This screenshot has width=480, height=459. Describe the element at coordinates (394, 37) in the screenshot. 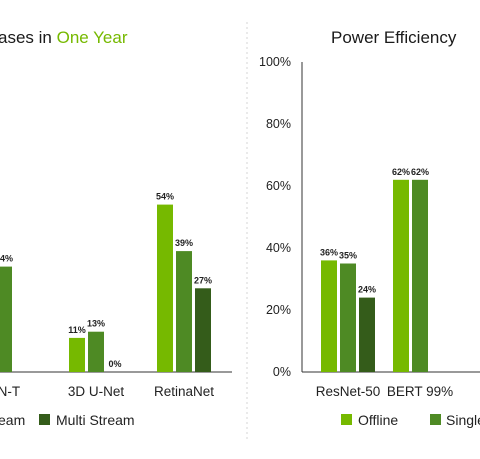

I see `right-chart-title: Power Efficiency` at that location.